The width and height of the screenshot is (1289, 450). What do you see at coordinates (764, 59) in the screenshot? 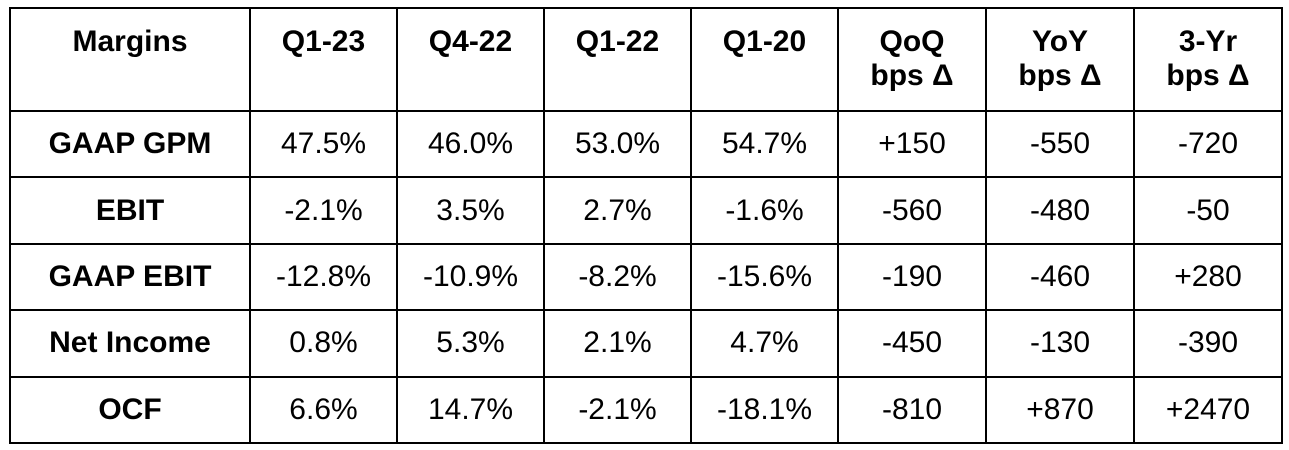
I see `header-q1-20: Q1-20` at bounding box center [764, 59].